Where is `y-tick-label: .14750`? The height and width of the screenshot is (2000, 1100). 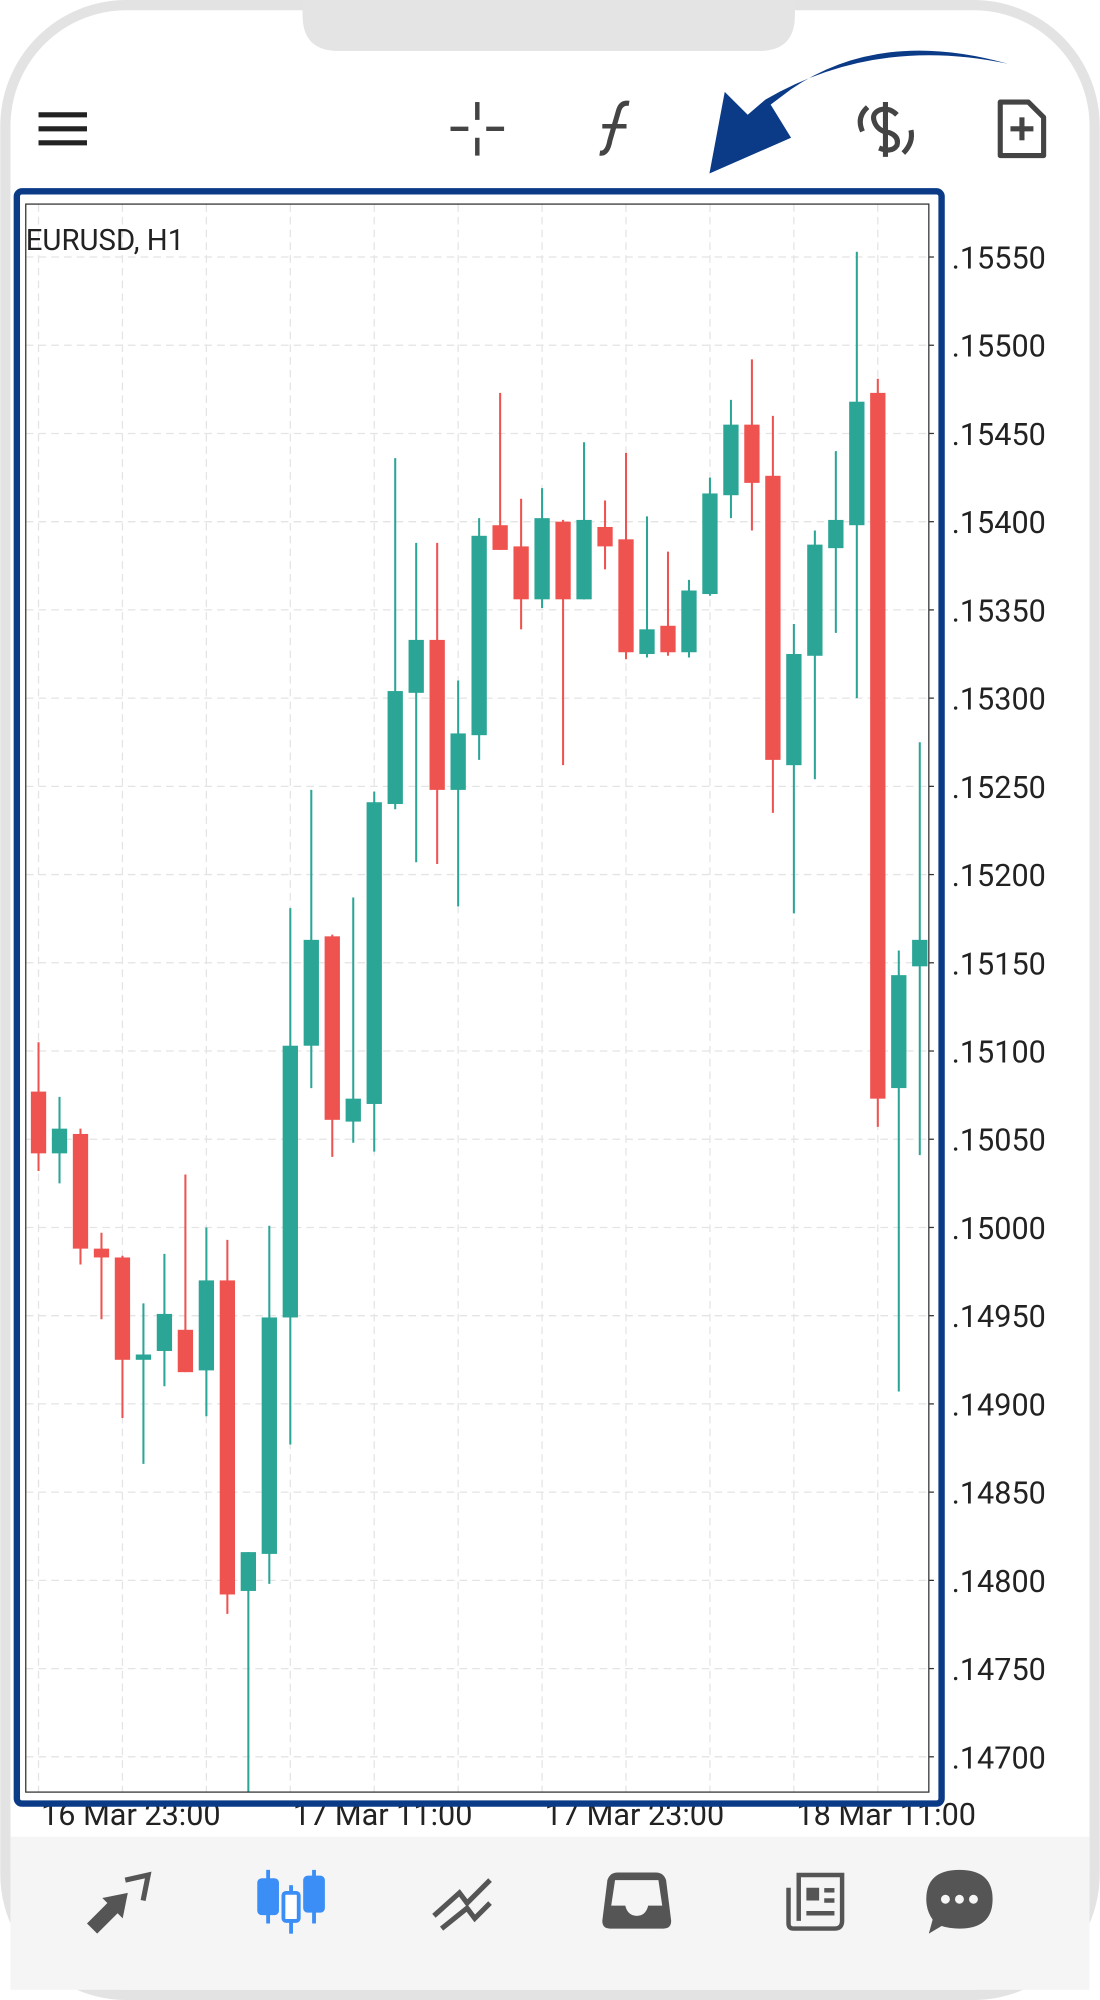 y-tick-label: .14750 is located at coordinates (999, 1670).